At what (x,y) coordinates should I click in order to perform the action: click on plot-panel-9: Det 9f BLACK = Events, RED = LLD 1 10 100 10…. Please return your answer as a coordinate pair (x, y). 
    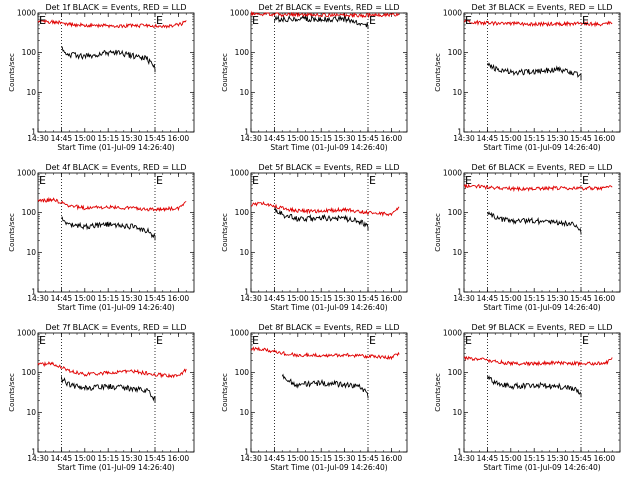
    Looking at the image, I should click on (527, 397).